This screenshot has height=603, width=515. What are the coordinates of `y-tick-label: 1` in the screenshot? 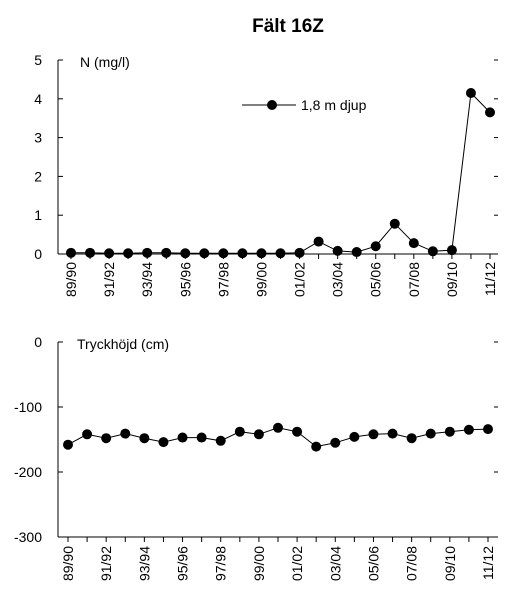 It's located at (38, 215).